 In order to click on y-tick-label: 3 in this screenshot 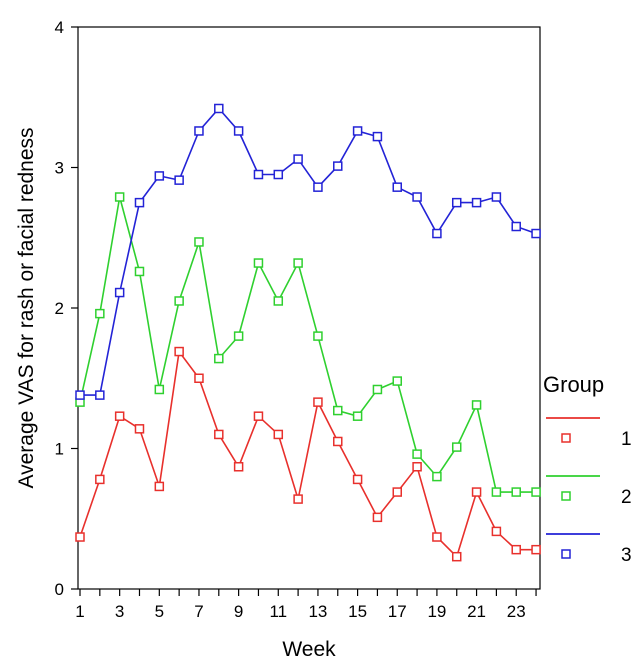, I will do `click(59, 168)`.